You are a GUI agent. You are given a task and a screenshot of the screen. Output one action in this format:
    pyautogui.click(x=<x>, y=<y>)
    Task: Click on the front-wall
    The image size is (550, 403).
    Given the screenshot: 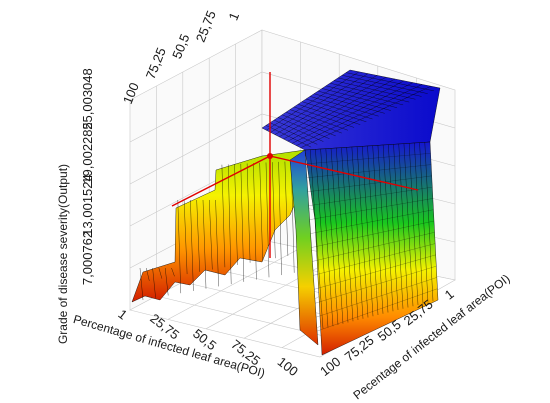 What is the action you would take?
    pyautogui.click(x=371, y=248)
    